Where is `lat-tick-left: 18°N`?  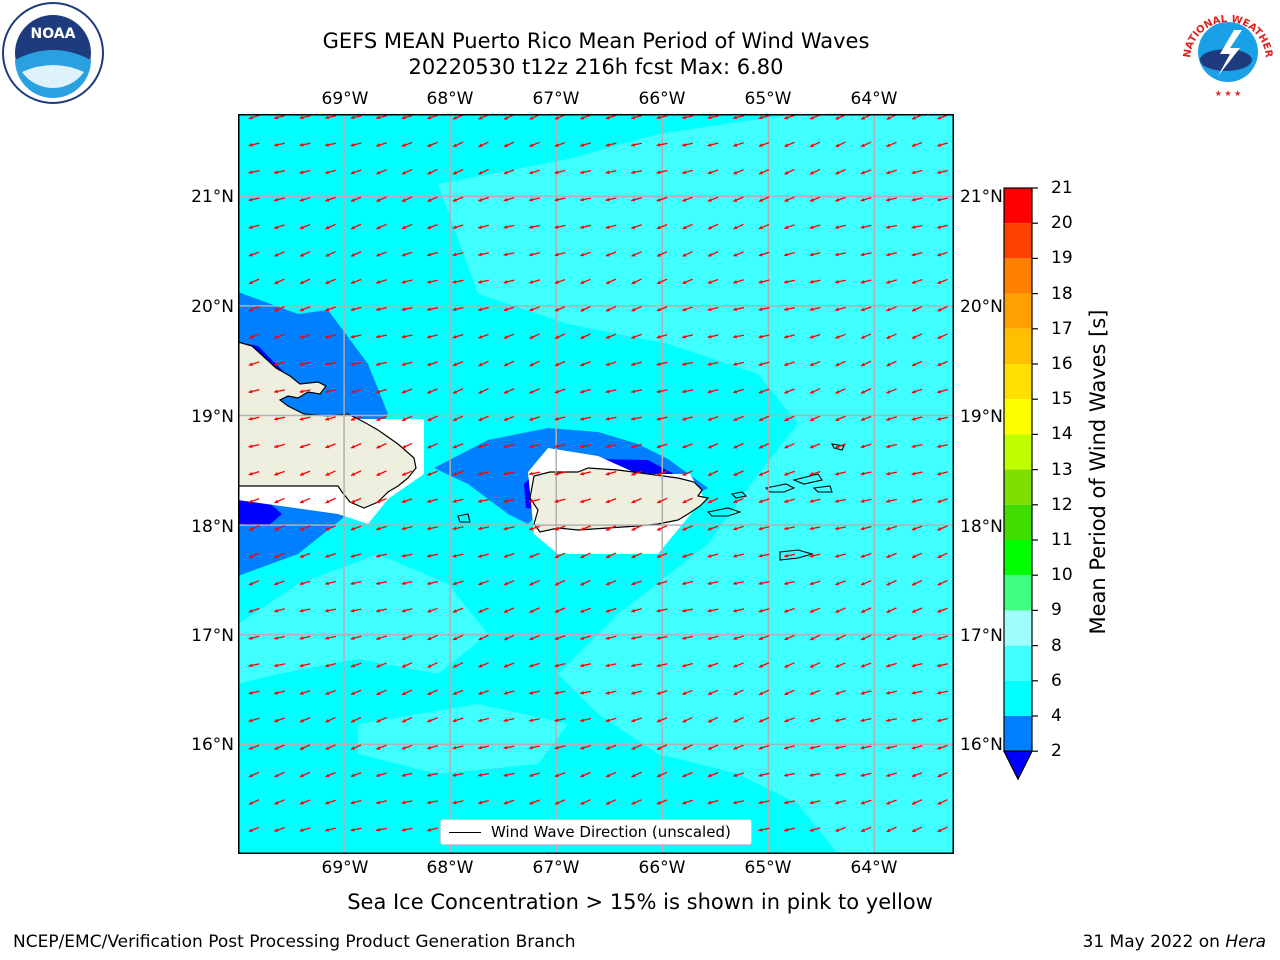 lat-tick-left: 18°N is located at coordinates (212, 527).